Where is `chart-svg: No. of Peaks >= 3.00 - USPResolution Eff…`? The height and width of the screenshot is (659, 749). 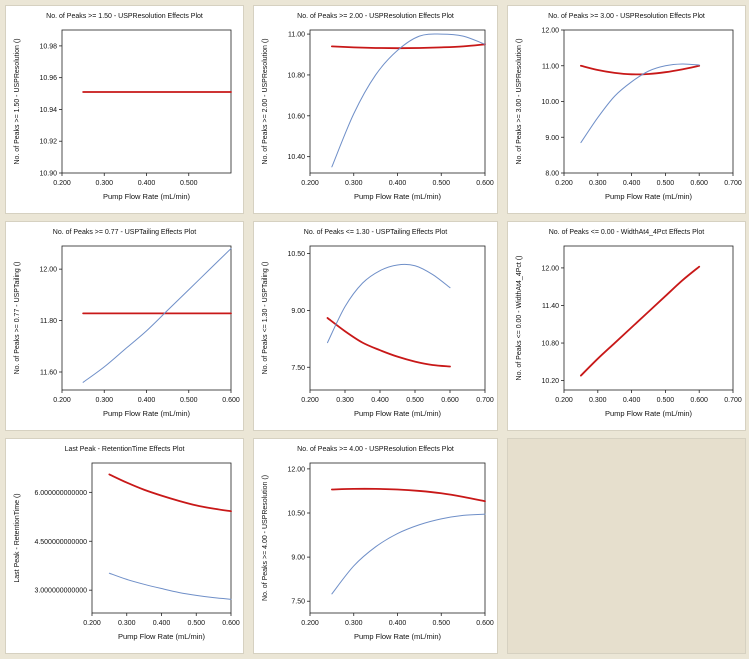 chart-svg: No. of Peaks >= 3.00 - USPResolution Eff… is located at coordinates (629, 107).